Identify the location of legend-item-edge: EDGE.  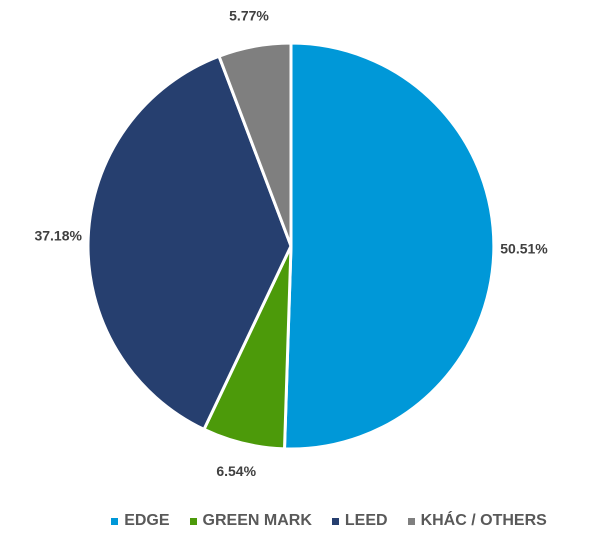
(140, 521).